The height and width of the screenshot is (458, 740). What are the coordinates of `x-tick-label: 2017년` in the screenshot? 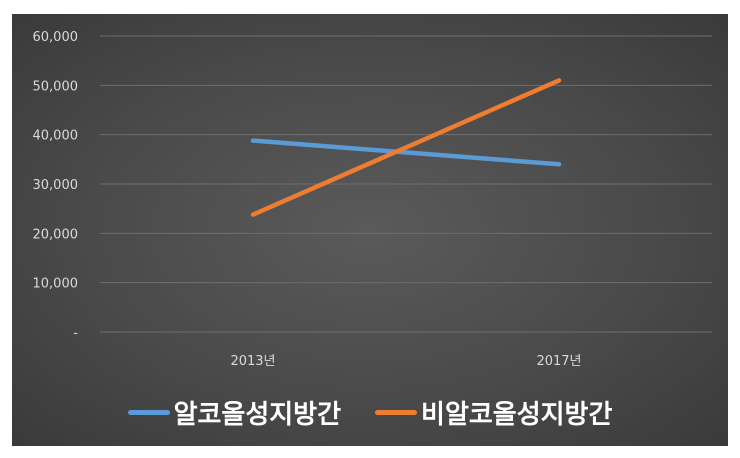 It's located at (558, 361).